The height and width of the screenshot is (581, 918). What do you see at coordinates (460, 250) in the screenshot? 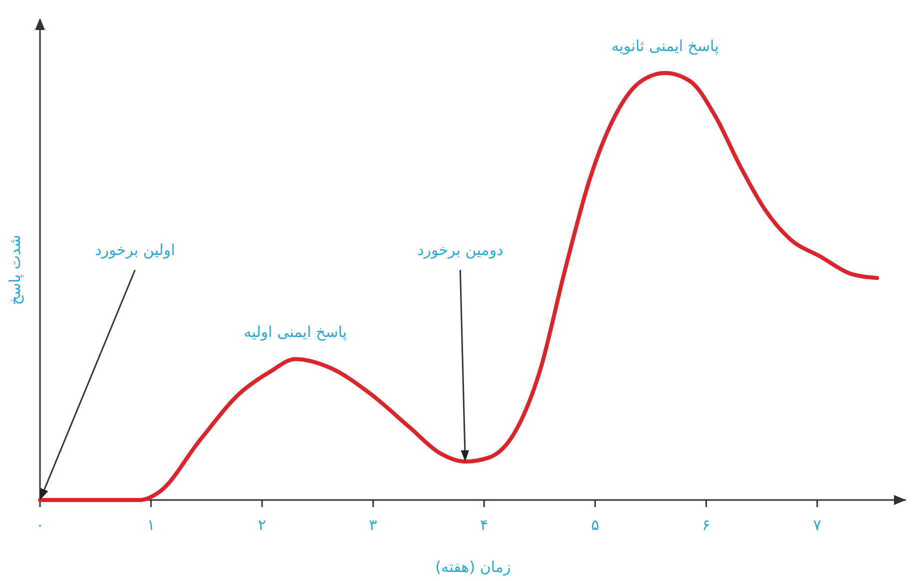
I see `annotation: دومین برخورد` at bounding box center [460, 250].